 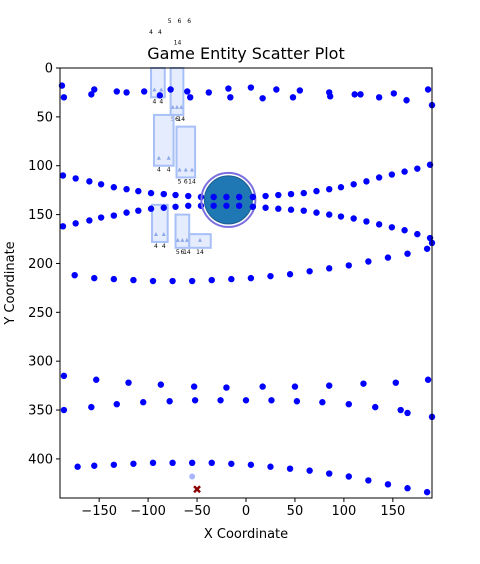 I want to click on y-tick-label: 350, so click(x=40, y=411).